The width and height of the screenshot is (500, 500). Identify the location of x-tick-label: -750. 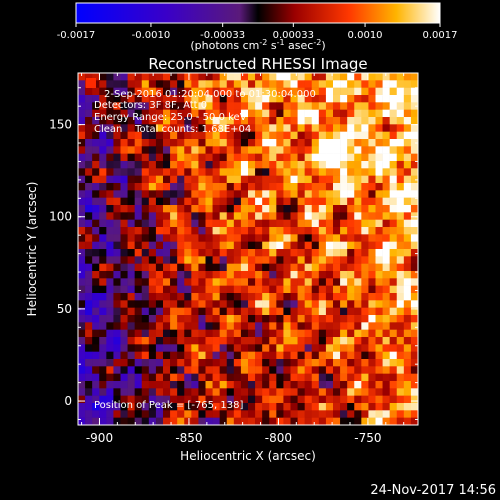
(367, 438).